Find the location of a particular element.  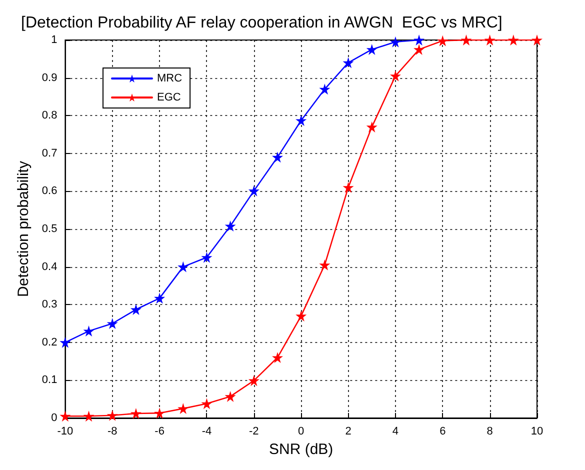

y-axis-title: Detection probability is located at coordinates (23, 228).